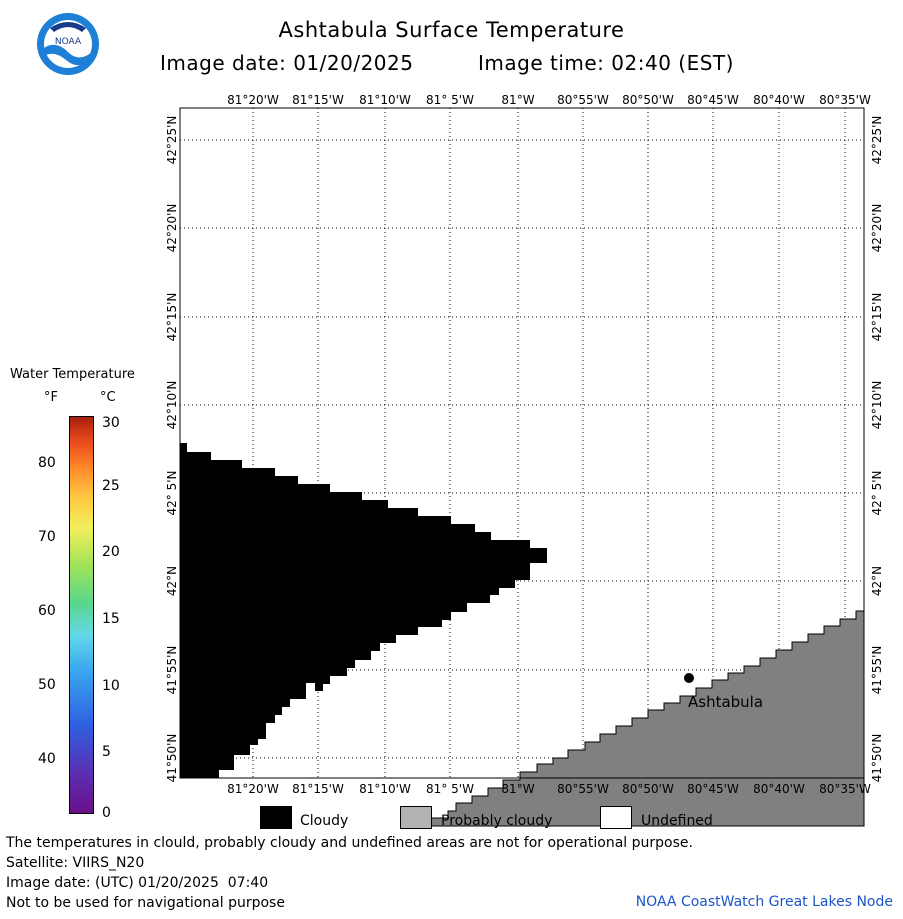  What do you see at coordinates (137, 883) in the screenshot?
I see `utc-date-text: Image date: (UTC) 01/20/2025 07:40` at bounding box center [137, 883].